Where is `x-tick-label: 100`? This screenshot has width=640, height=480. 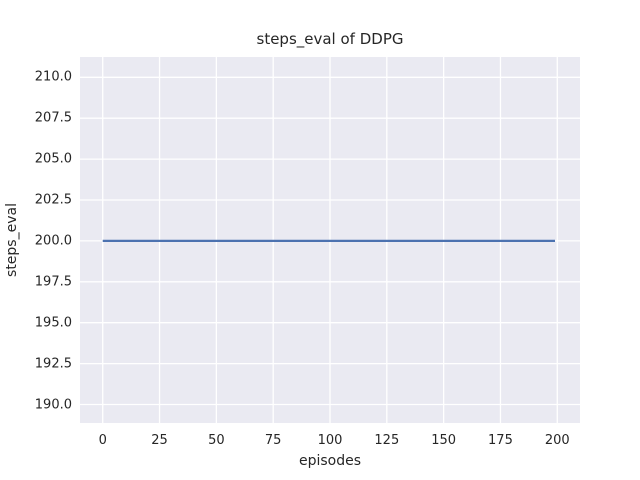 x-tick-label: 100 is located at coordinates (330, 440).